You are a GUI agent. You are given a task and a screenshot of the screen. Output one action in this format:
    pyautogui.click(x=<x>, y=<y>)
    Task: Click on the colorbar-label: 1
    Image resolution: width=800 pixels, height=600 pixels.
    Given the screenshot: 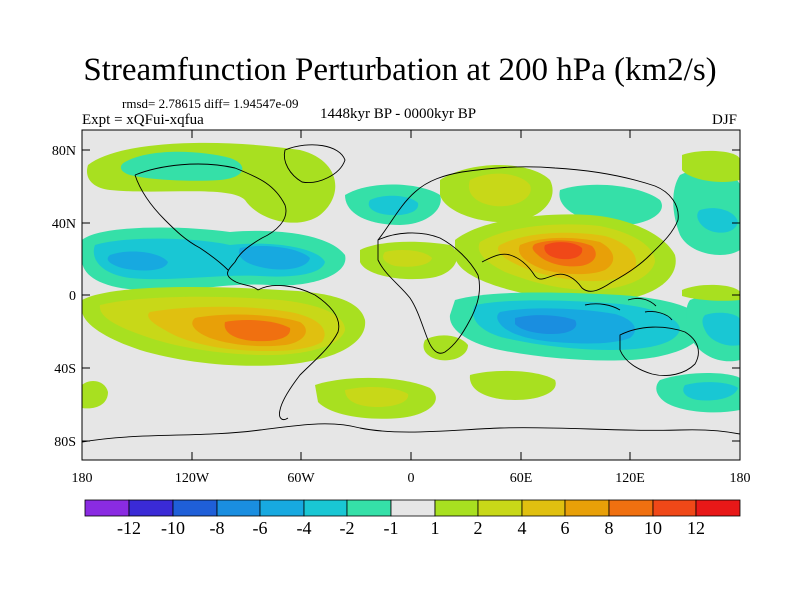 What is the action you would take?
    pyautogui.click(x=435, y=528)
    